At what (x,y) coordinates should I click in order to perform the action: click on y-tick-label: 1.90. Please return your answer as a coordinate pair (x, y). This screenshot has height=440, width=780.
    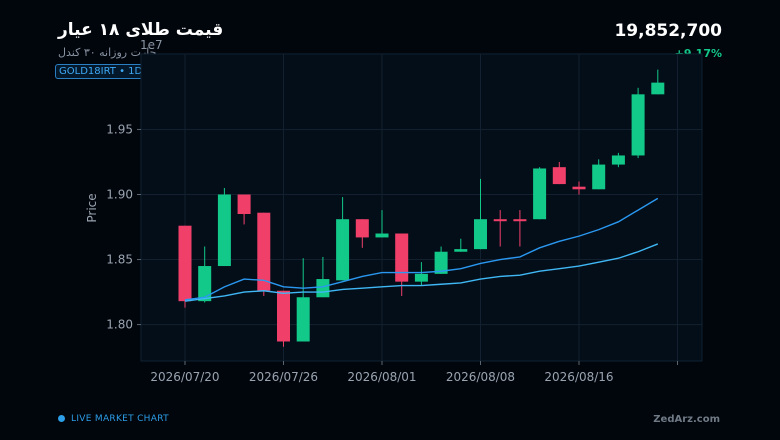
    Looking at the image, I should click on (119, 194).